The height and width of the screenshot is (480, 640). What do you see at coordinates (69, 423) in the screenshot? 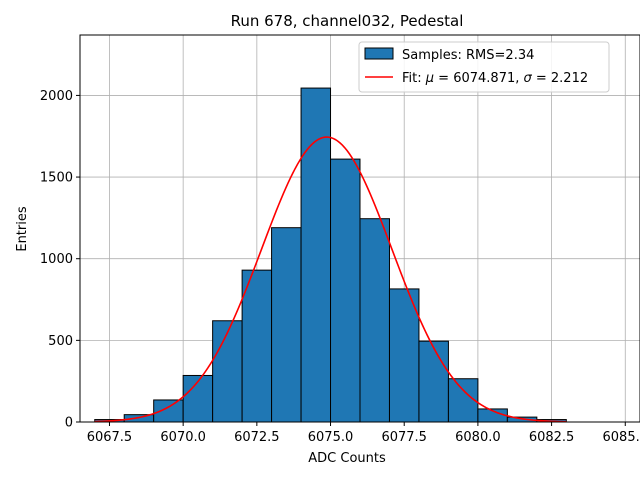
I see `y-tick-label: 0` at bounding box center [69, 423].